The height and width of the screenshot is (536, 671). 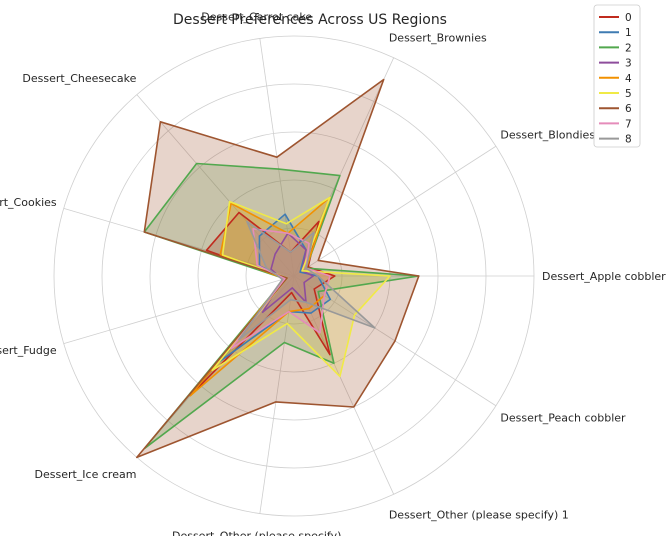 I want to click on chart-title: Dessert Preferences Across US Regions, so click(x=310, y=20).